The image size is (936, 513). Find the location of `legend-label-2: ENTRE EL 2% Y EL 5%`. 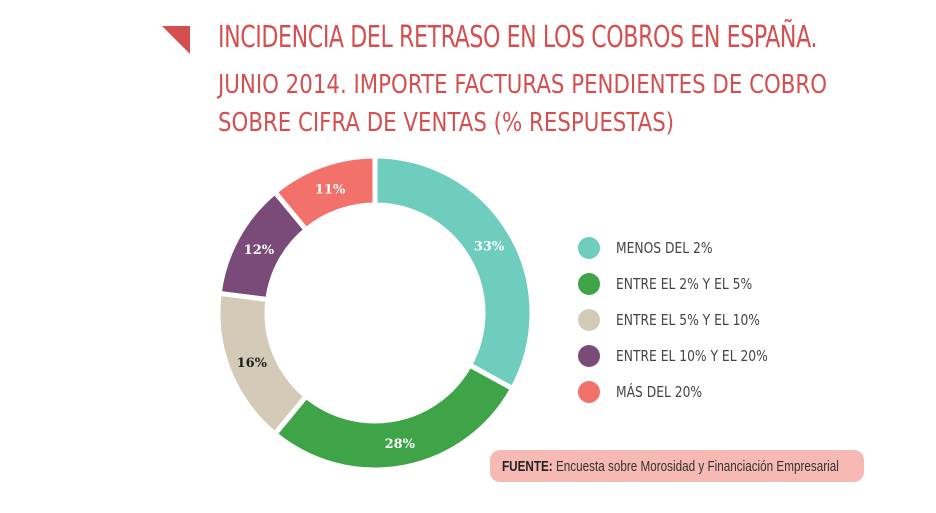

legend-label-2: ENTRE EL 2% Y EL 5% is located at coordinates (684, 284).